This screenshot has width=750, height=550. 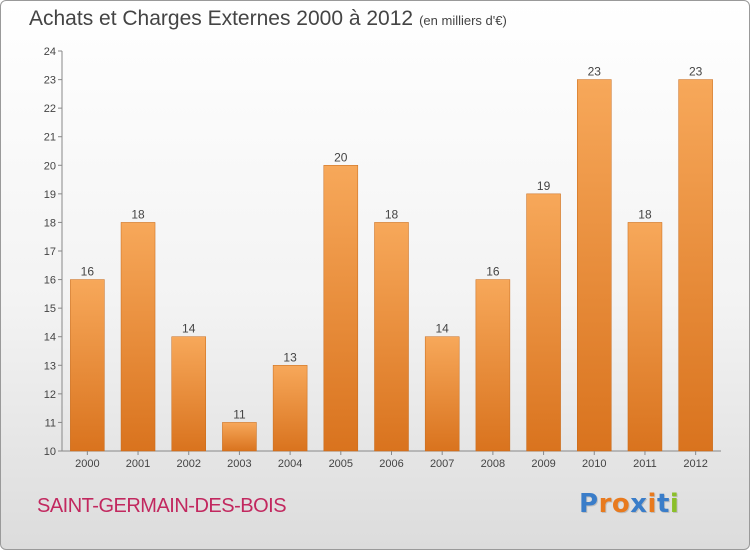 I want to click on x-tick-label-2008: 2008, so click(x=493, y=464).